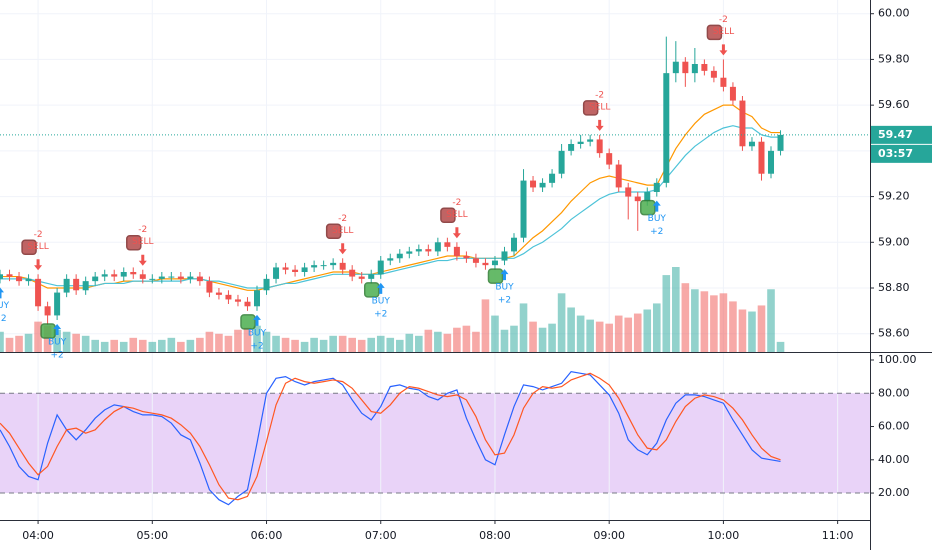  Describe the element at coordinates (724, 535) in the screenshot. I see `x-tick-label: 10:00` at that location.